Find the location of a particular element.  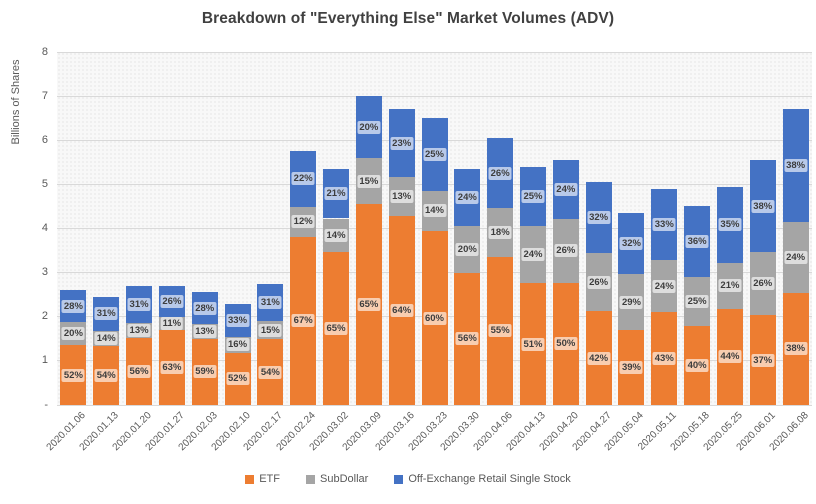

segment-percent-label: 22% is located at coordinates (303, 179).